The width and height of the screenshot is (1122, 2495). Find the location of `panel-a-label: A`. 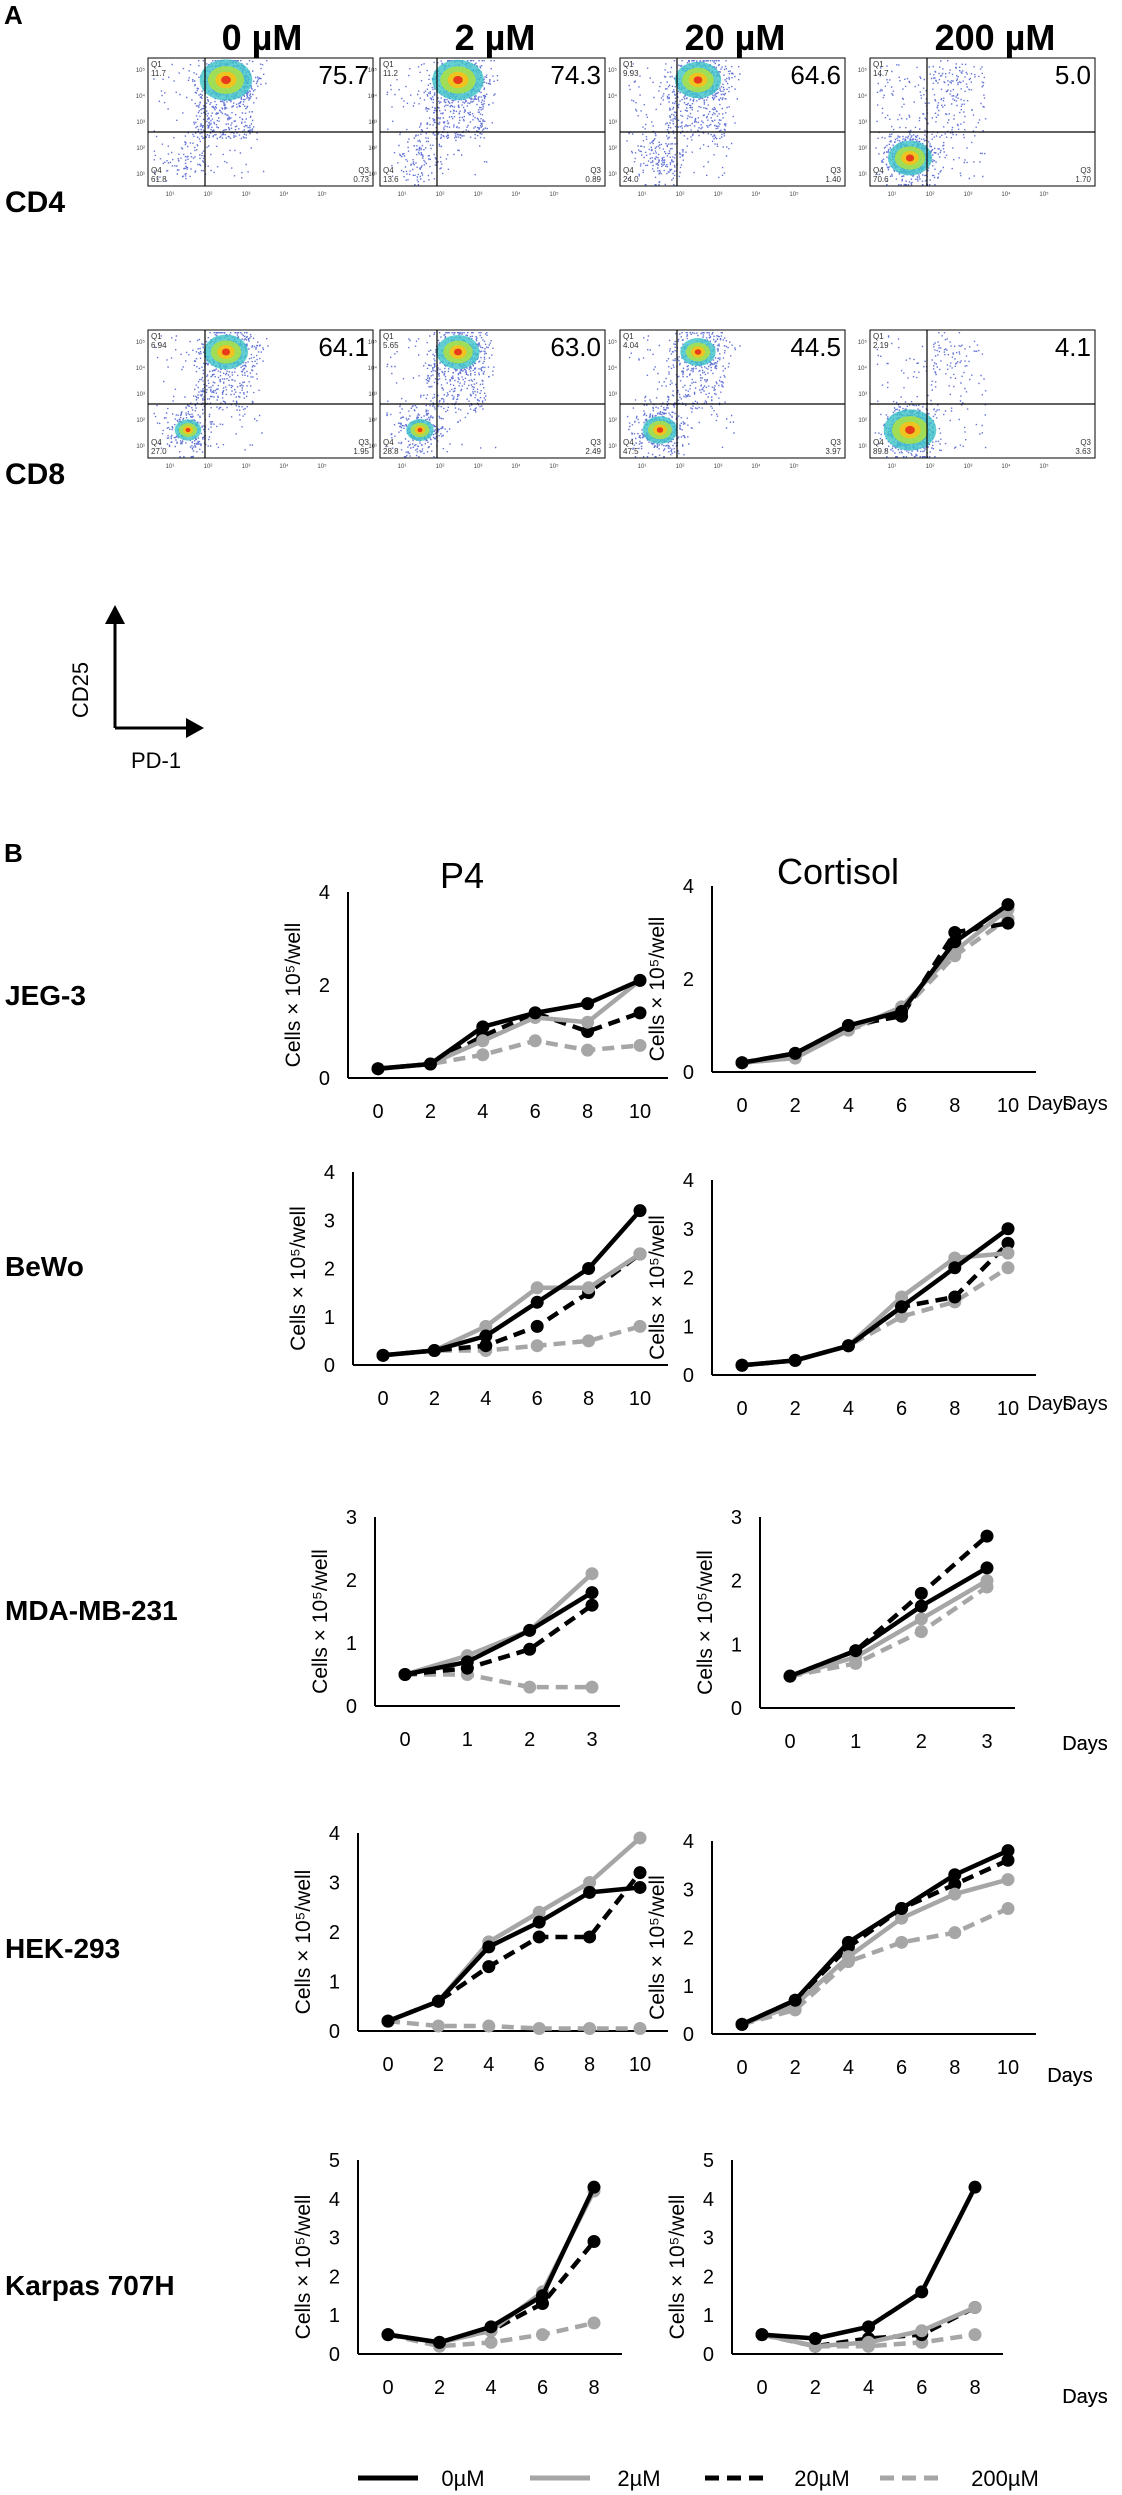

panel-a-label: A is located at coordinates (13, 15).